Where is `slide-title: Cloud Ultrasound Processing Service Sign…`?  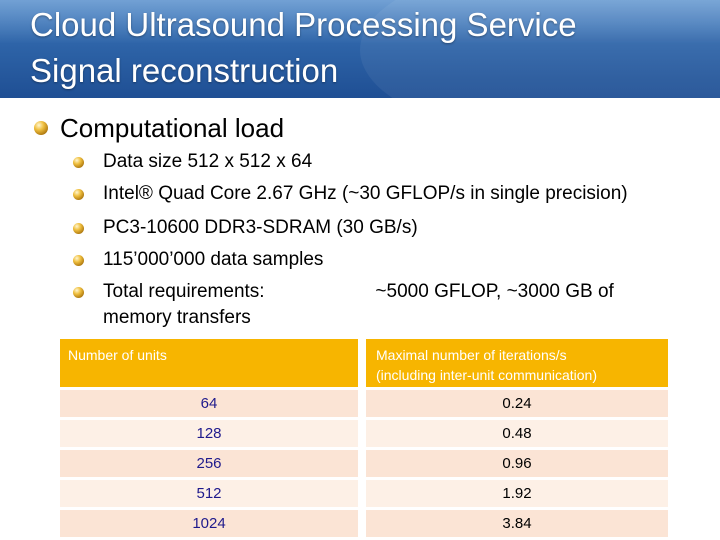 slide-title: Cloud Ultrasound Processing Service Sign… is located at coordinates (303, 48).